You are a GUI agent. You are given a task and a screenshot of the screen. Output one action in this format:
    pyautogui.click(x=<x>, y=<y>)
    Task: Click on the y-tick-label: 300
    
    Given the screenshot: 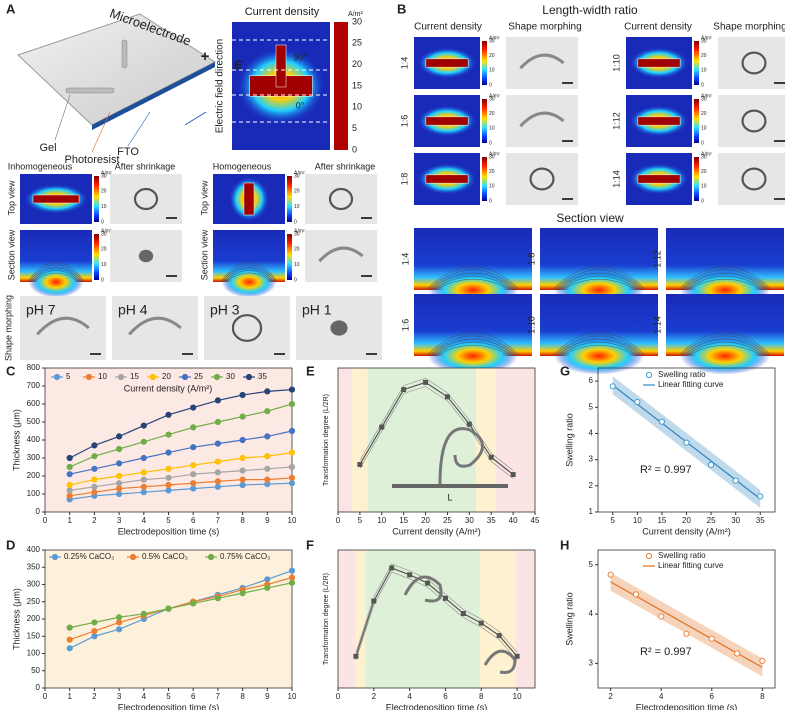 What is the action you would take?
    pyautogui.click(x=34, y=457)
    